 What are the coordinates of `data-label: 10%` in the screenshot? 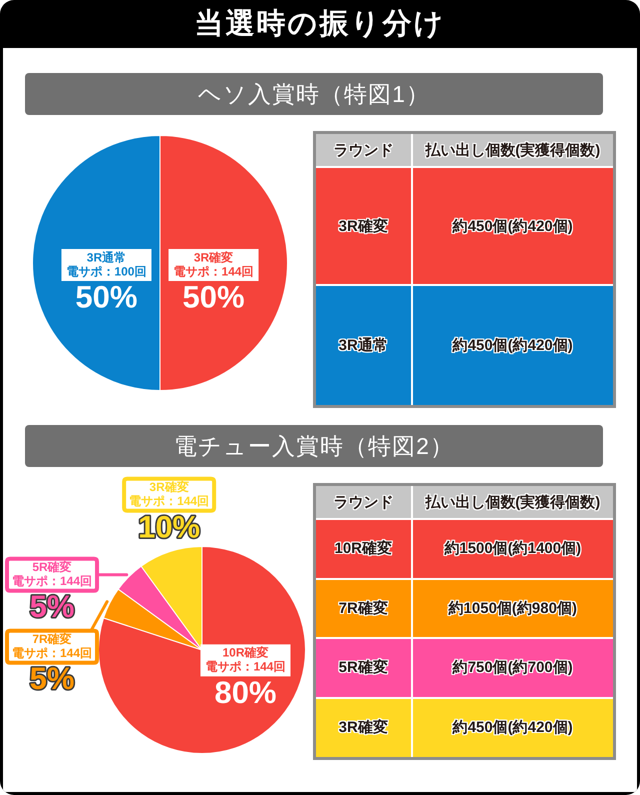 It's located at (169, 526).